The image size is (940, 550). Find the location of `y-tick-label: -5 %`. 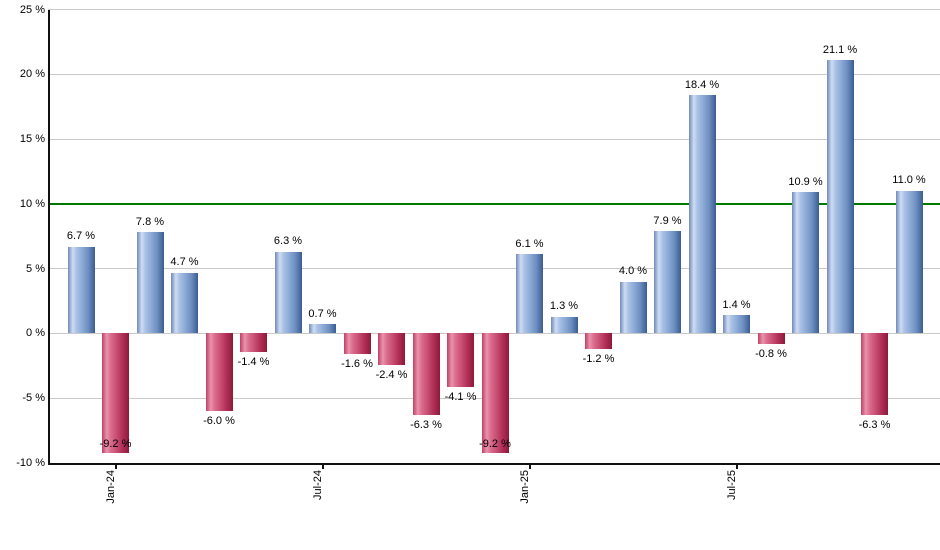

y-tick-label: -5 % is located at coordinates (33, 398).